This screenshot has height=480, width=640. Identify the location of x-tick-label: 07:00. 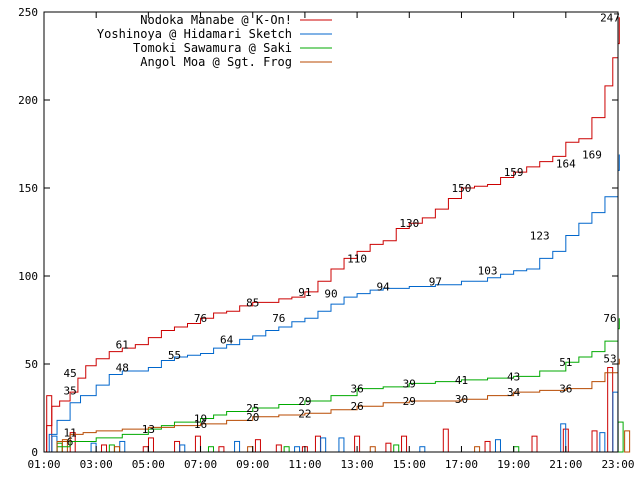
(200, 464).